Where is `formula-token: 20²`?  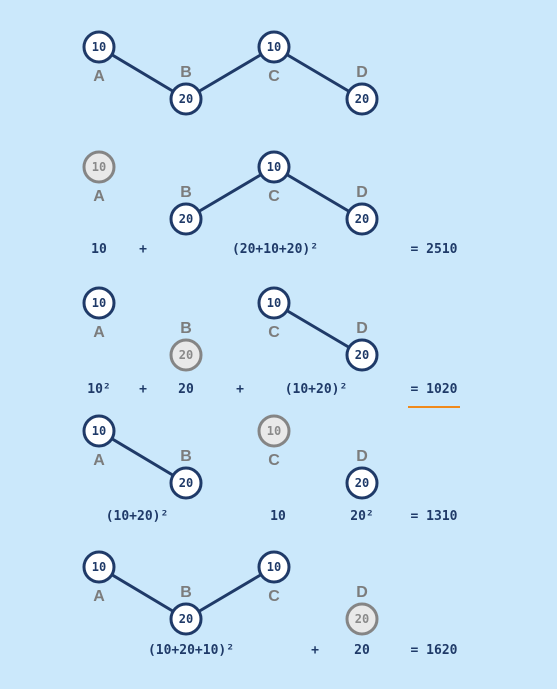 formula-token: 20² is located at coordinates (361, 516).